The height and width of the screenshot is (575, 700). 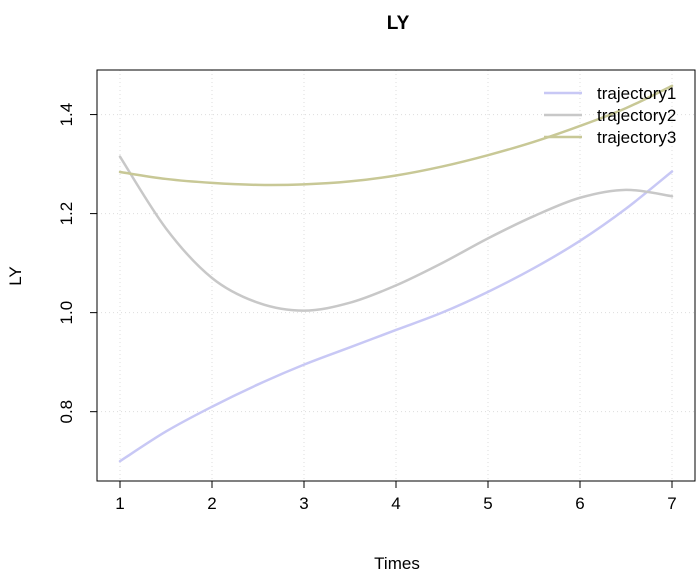 I want to click on x-axis-label: Times, so click(x=397, y=563).